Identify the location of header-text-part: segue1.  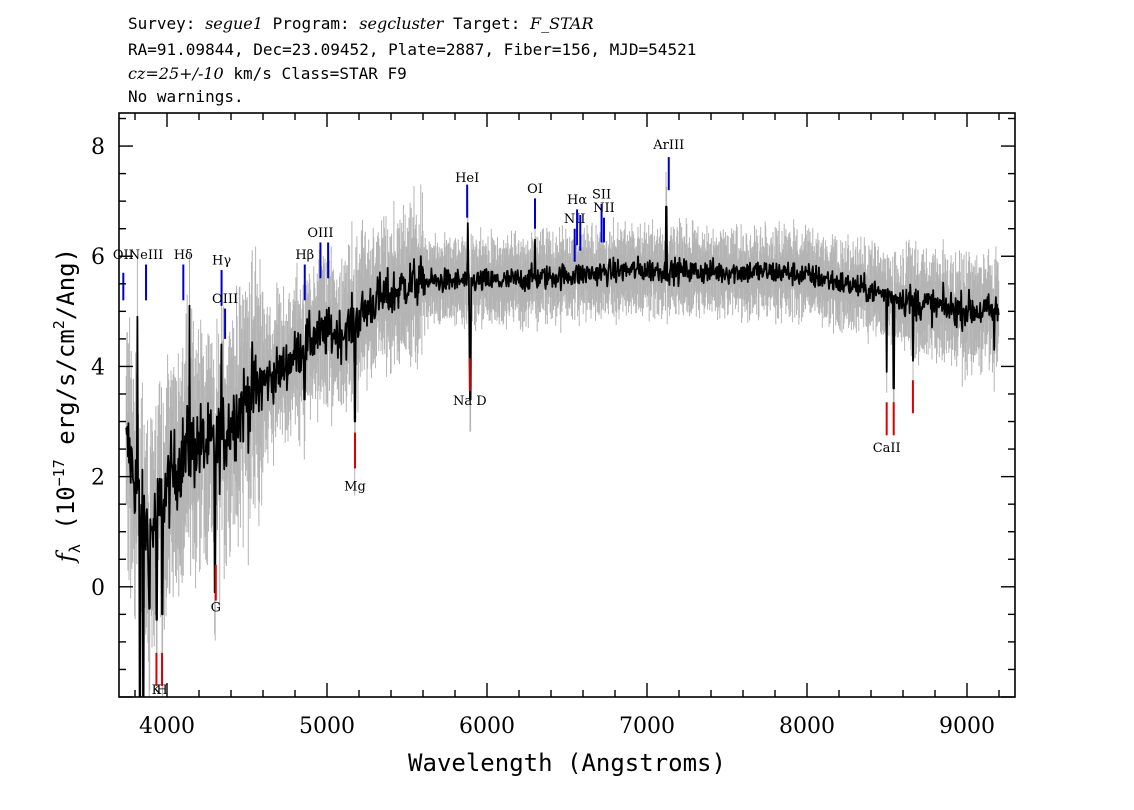
(234, 23).